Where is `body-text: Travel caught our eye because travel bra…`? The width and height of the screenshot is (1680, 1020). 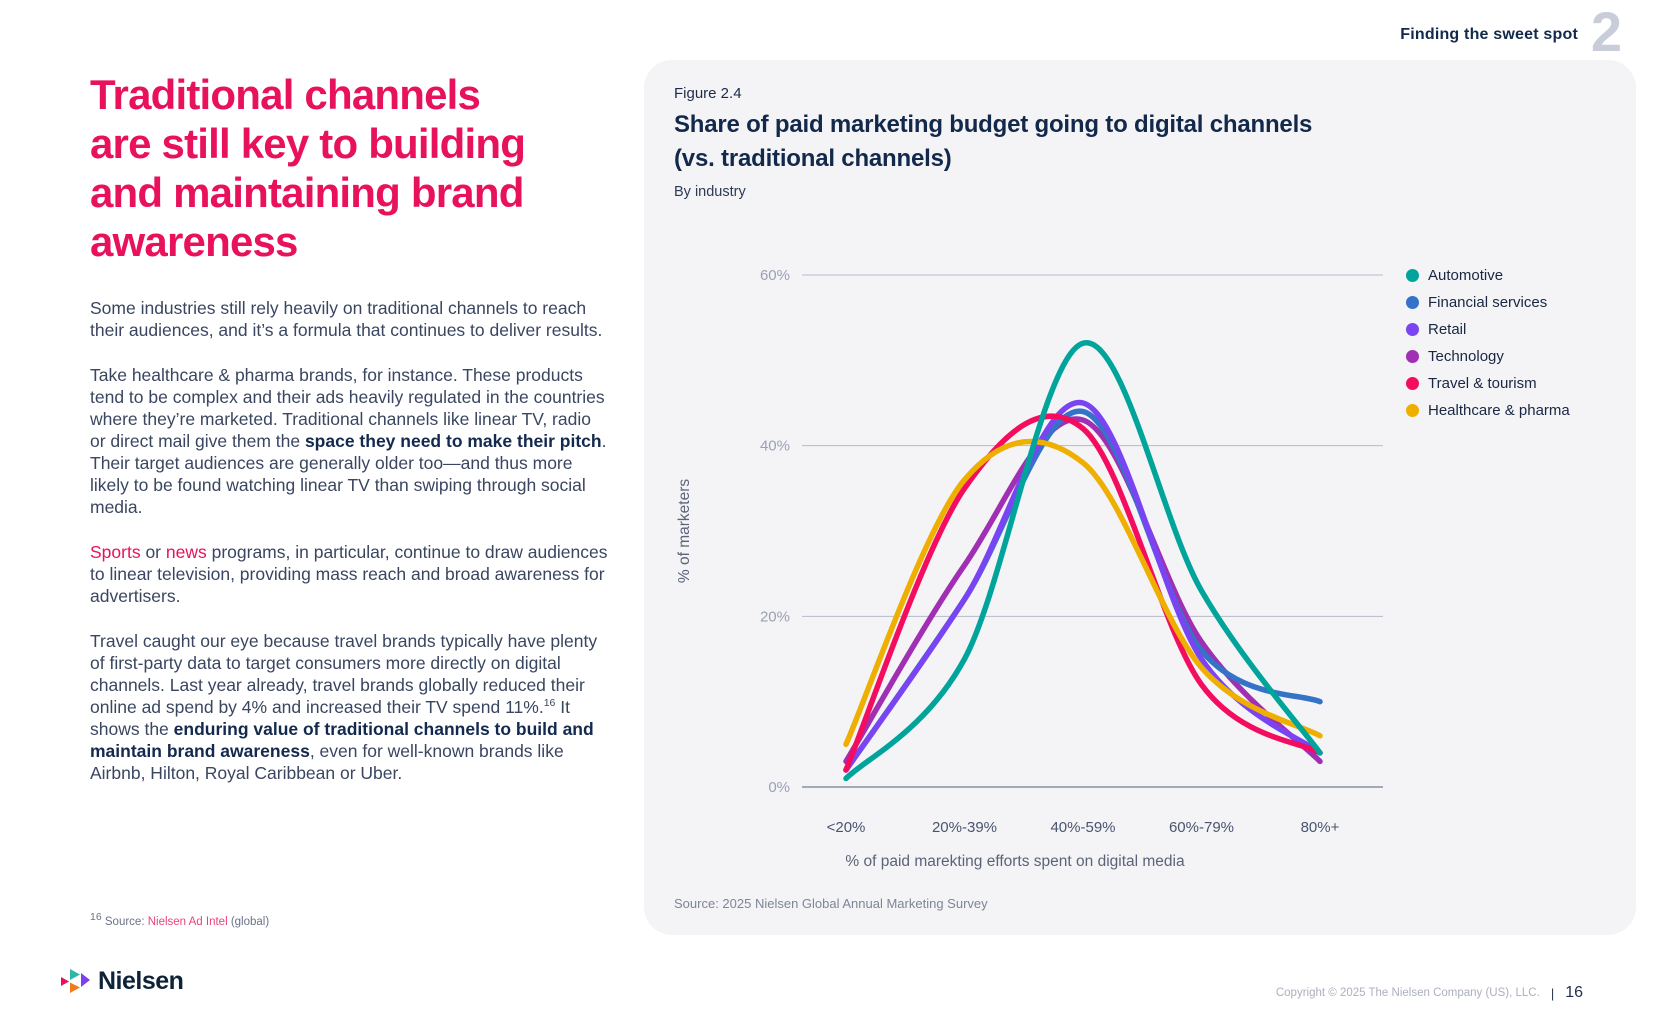 body-text: Travel caught our eye because travel bra… is located at coordinates (344, 674).